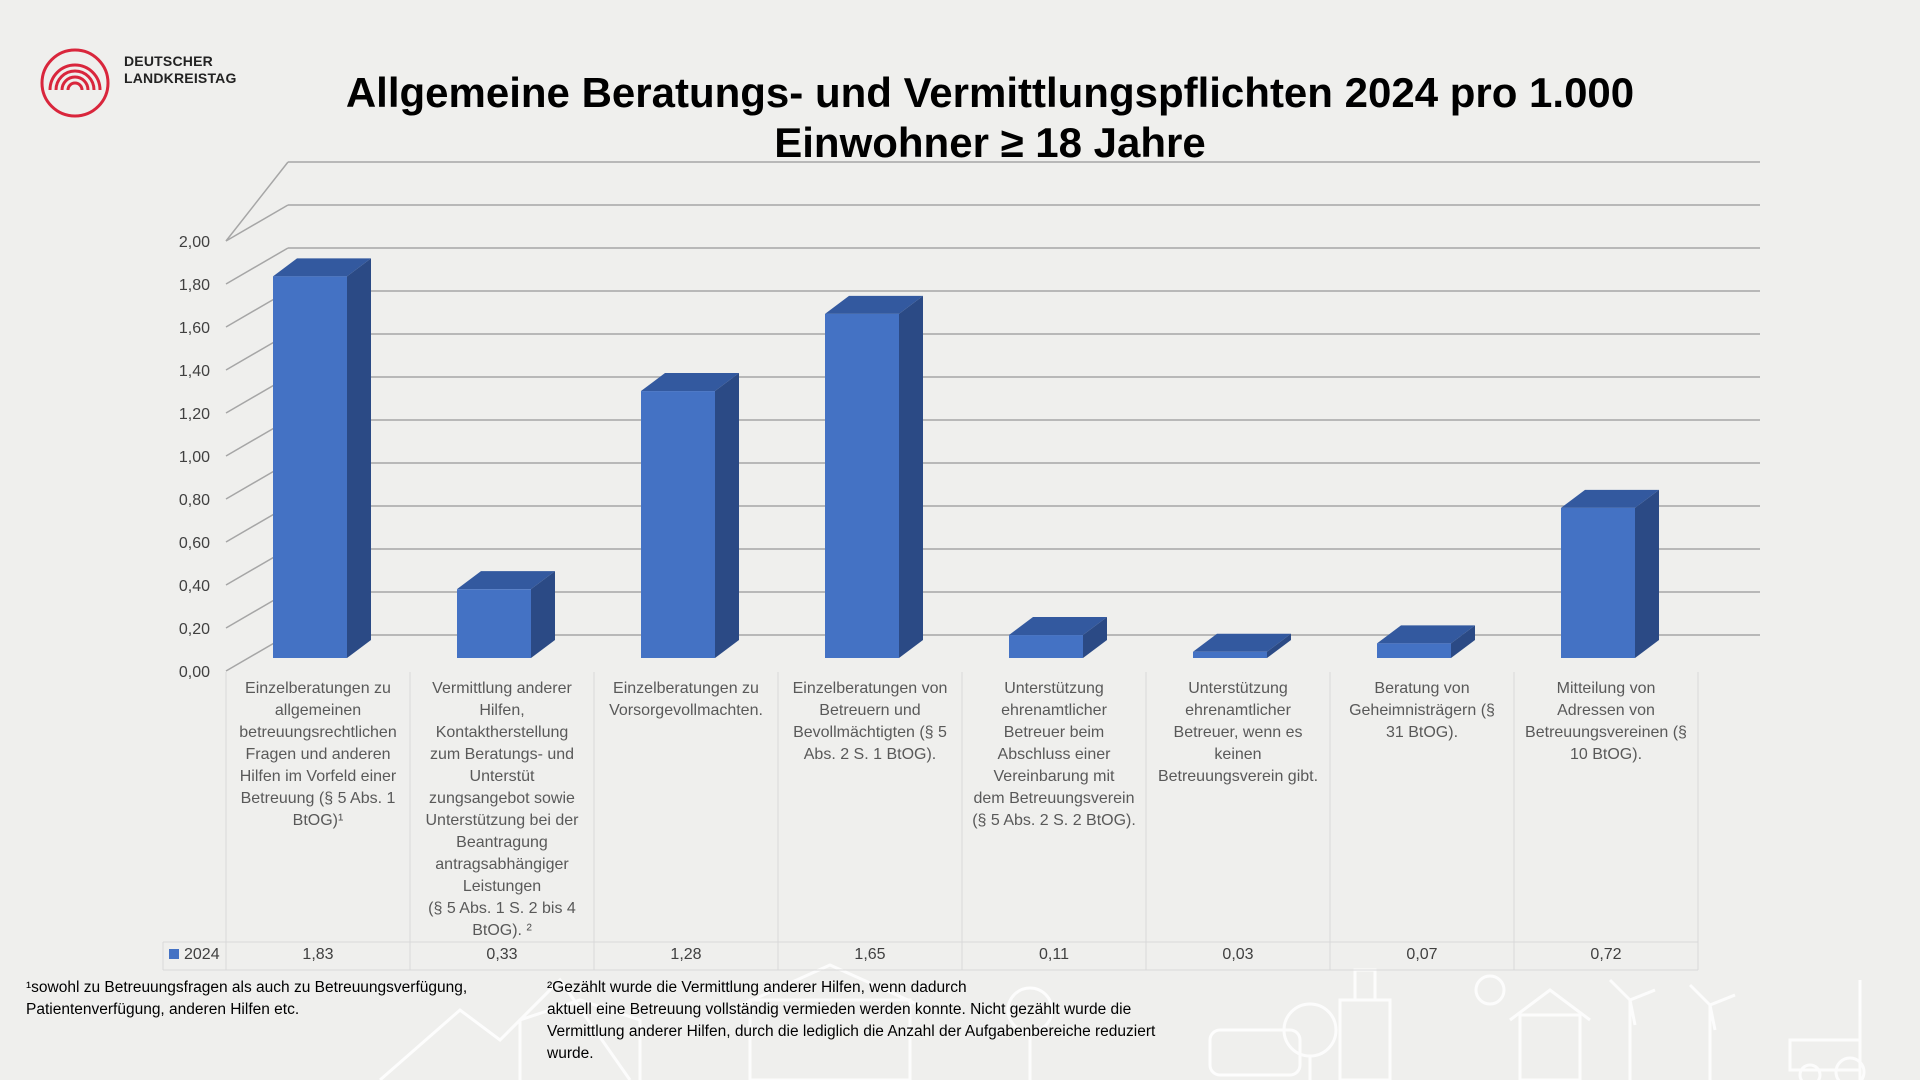 The image size is (1920, 1080). I want to click on y-tick-label: 0,40, so click(194, 586).